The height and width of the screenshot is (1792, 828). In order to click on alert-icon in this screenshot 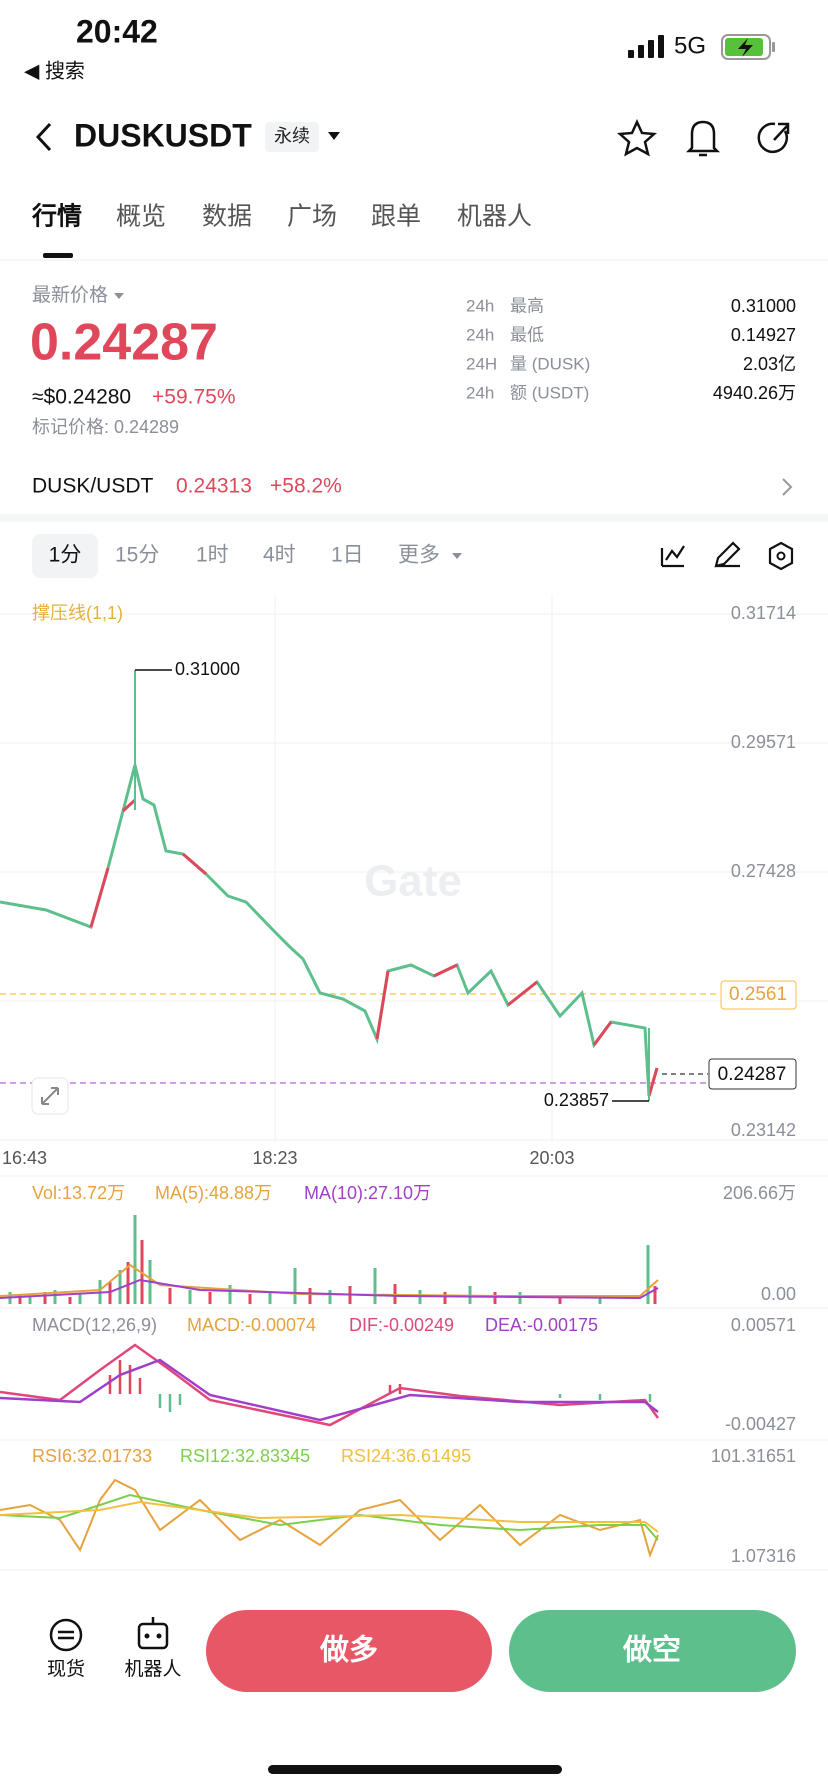, I will do `click(703, 138)`.